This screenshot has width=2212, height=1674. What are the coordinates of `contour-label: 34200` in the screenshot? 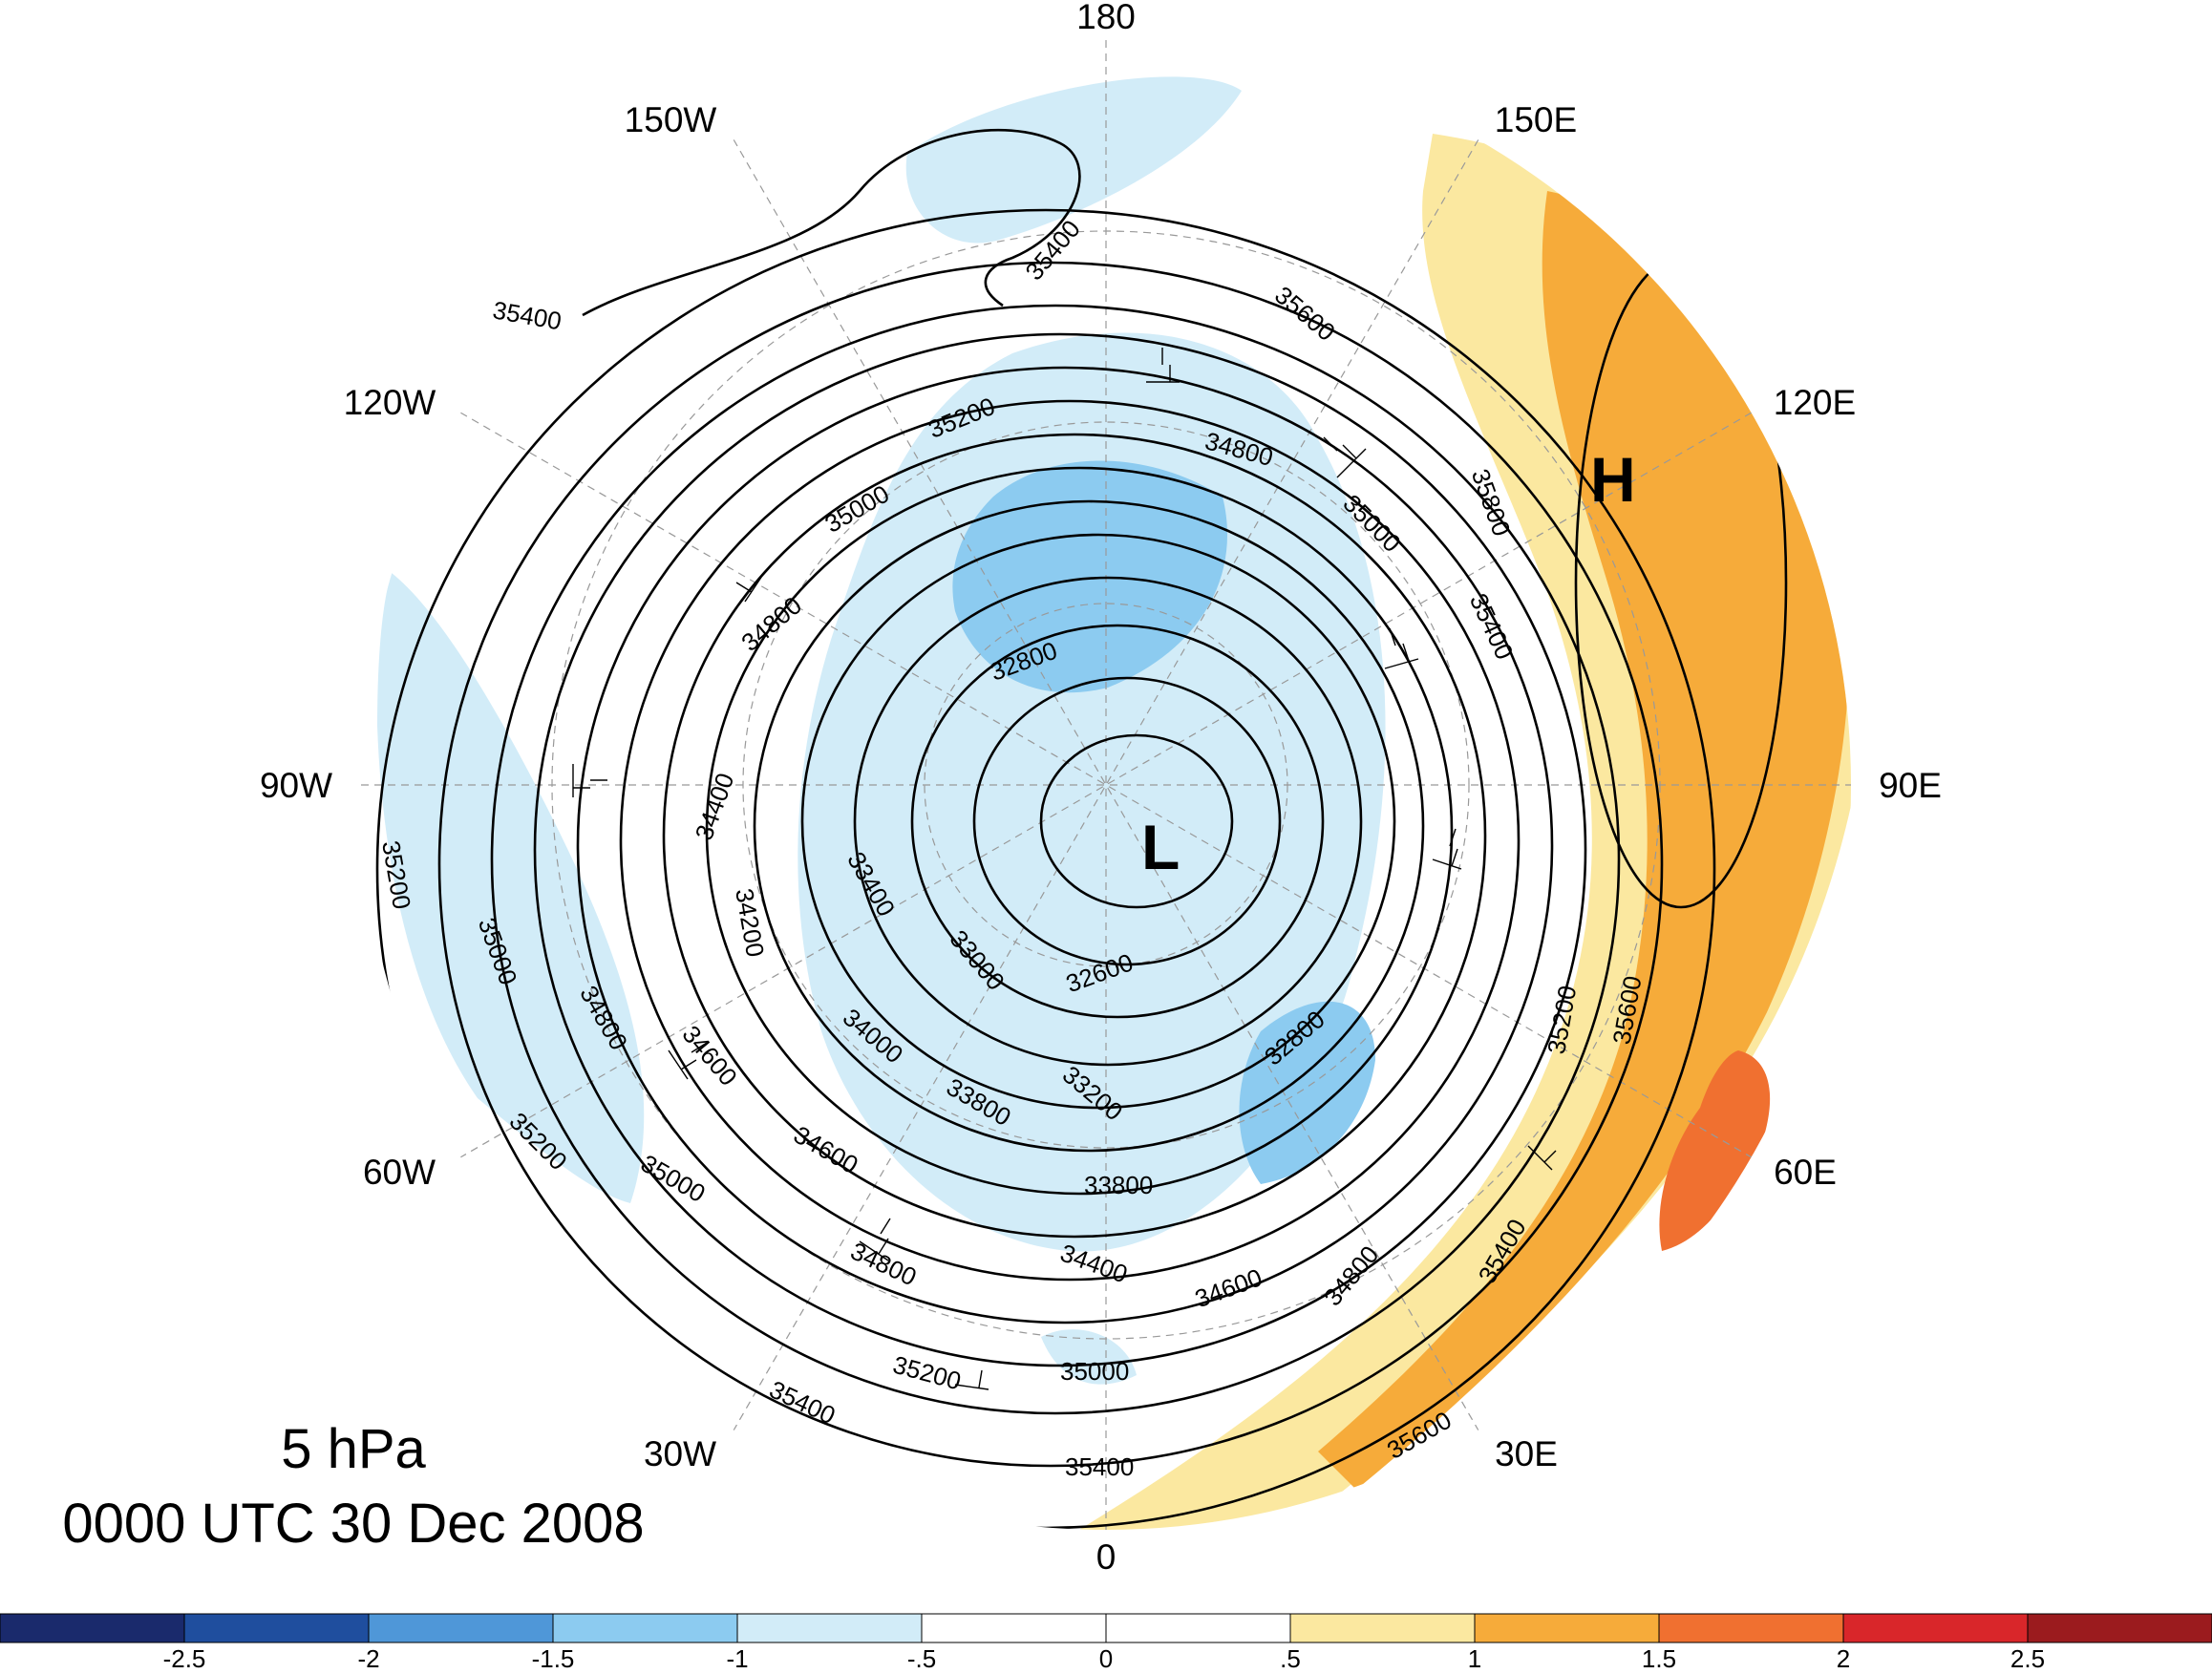 It's located at (750, 922).